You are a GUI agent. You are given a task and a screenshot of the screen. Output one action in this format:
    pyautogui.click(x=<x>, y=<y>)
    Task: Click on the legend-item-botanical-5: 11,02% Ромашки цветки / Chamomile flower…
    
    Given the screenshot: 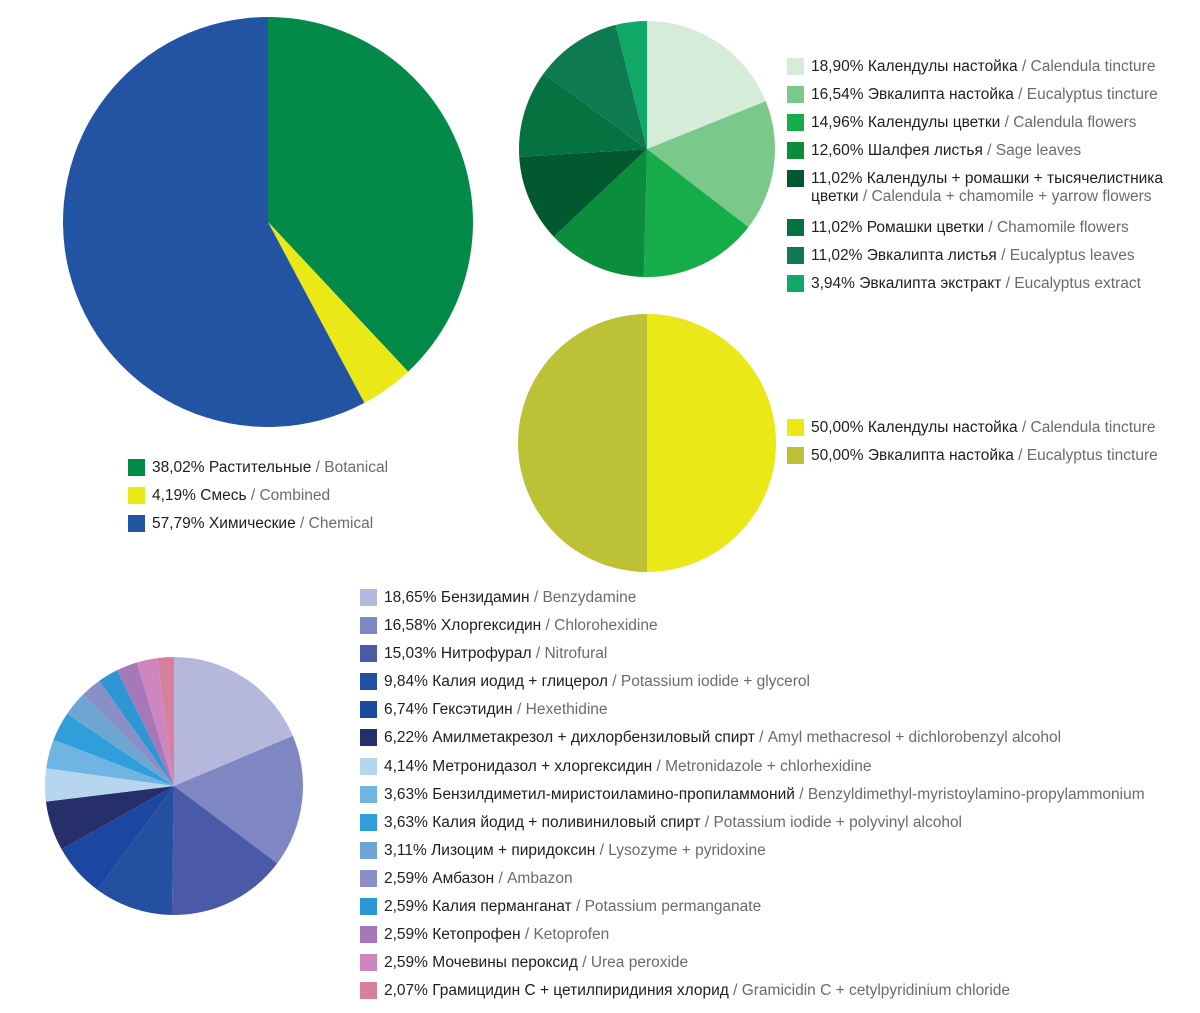 What is the action you would take?
    pyautogui.click(x=987, y=233)
    